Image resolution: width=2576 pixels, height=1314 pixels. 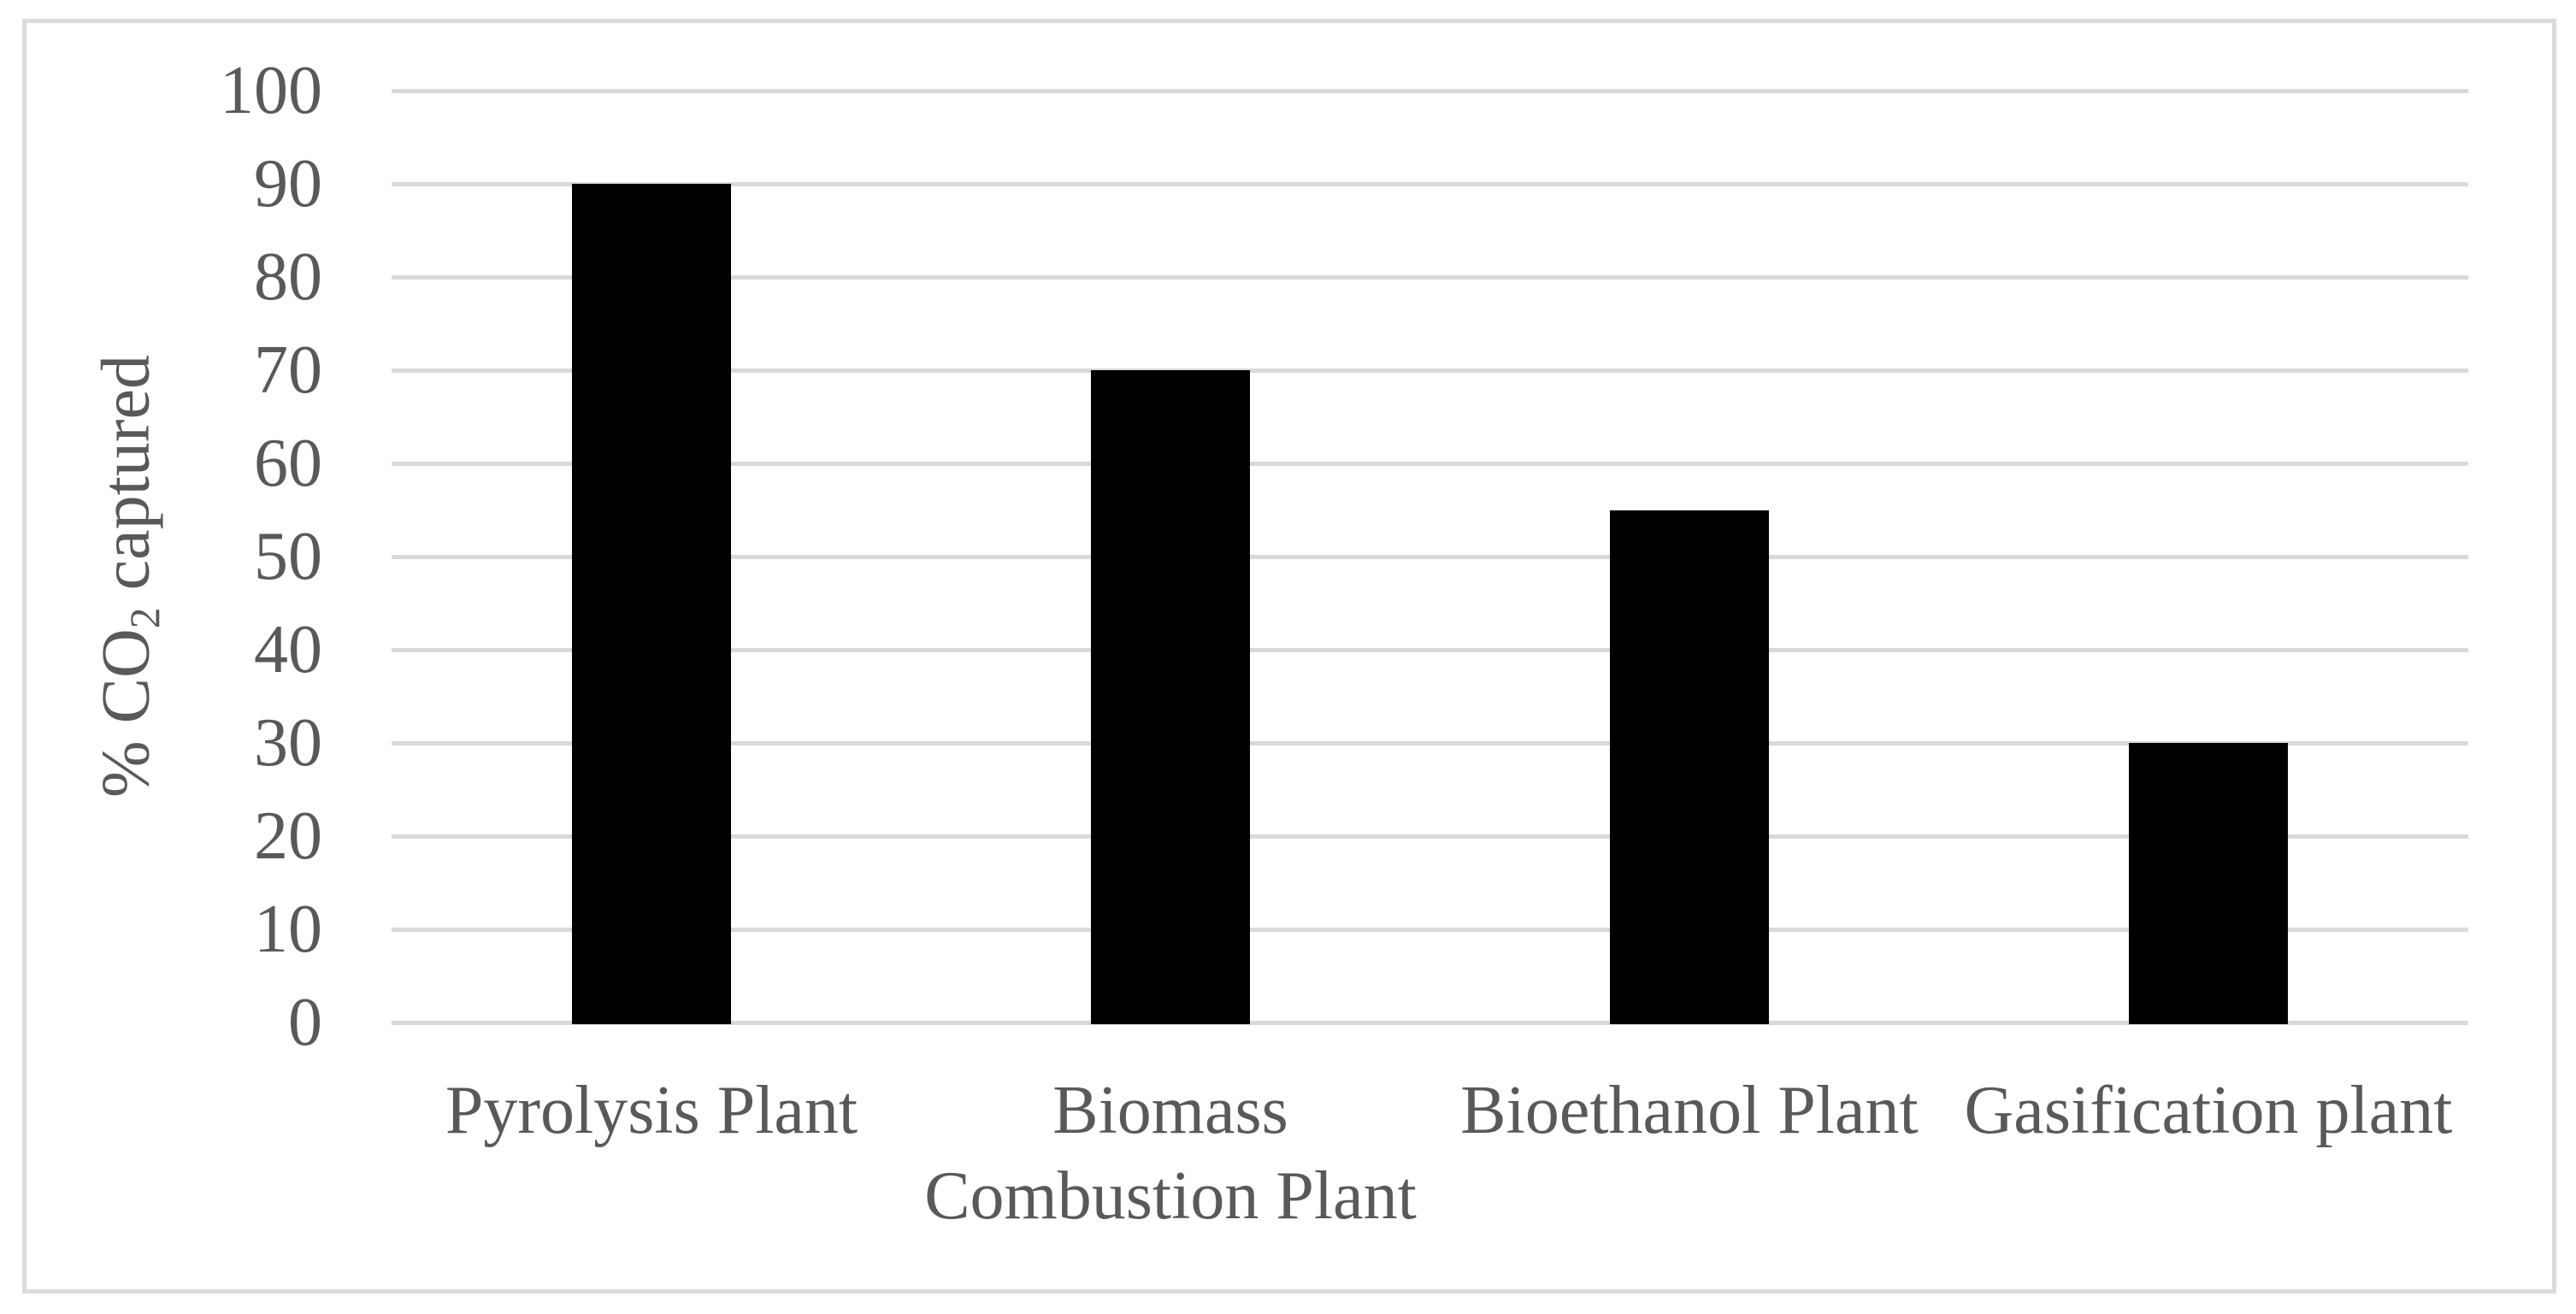 What do you see at coordinates (126, 481) in the screenshot?
I see `y-axis-title-suffix: captured` at bounding box center [126, 481].